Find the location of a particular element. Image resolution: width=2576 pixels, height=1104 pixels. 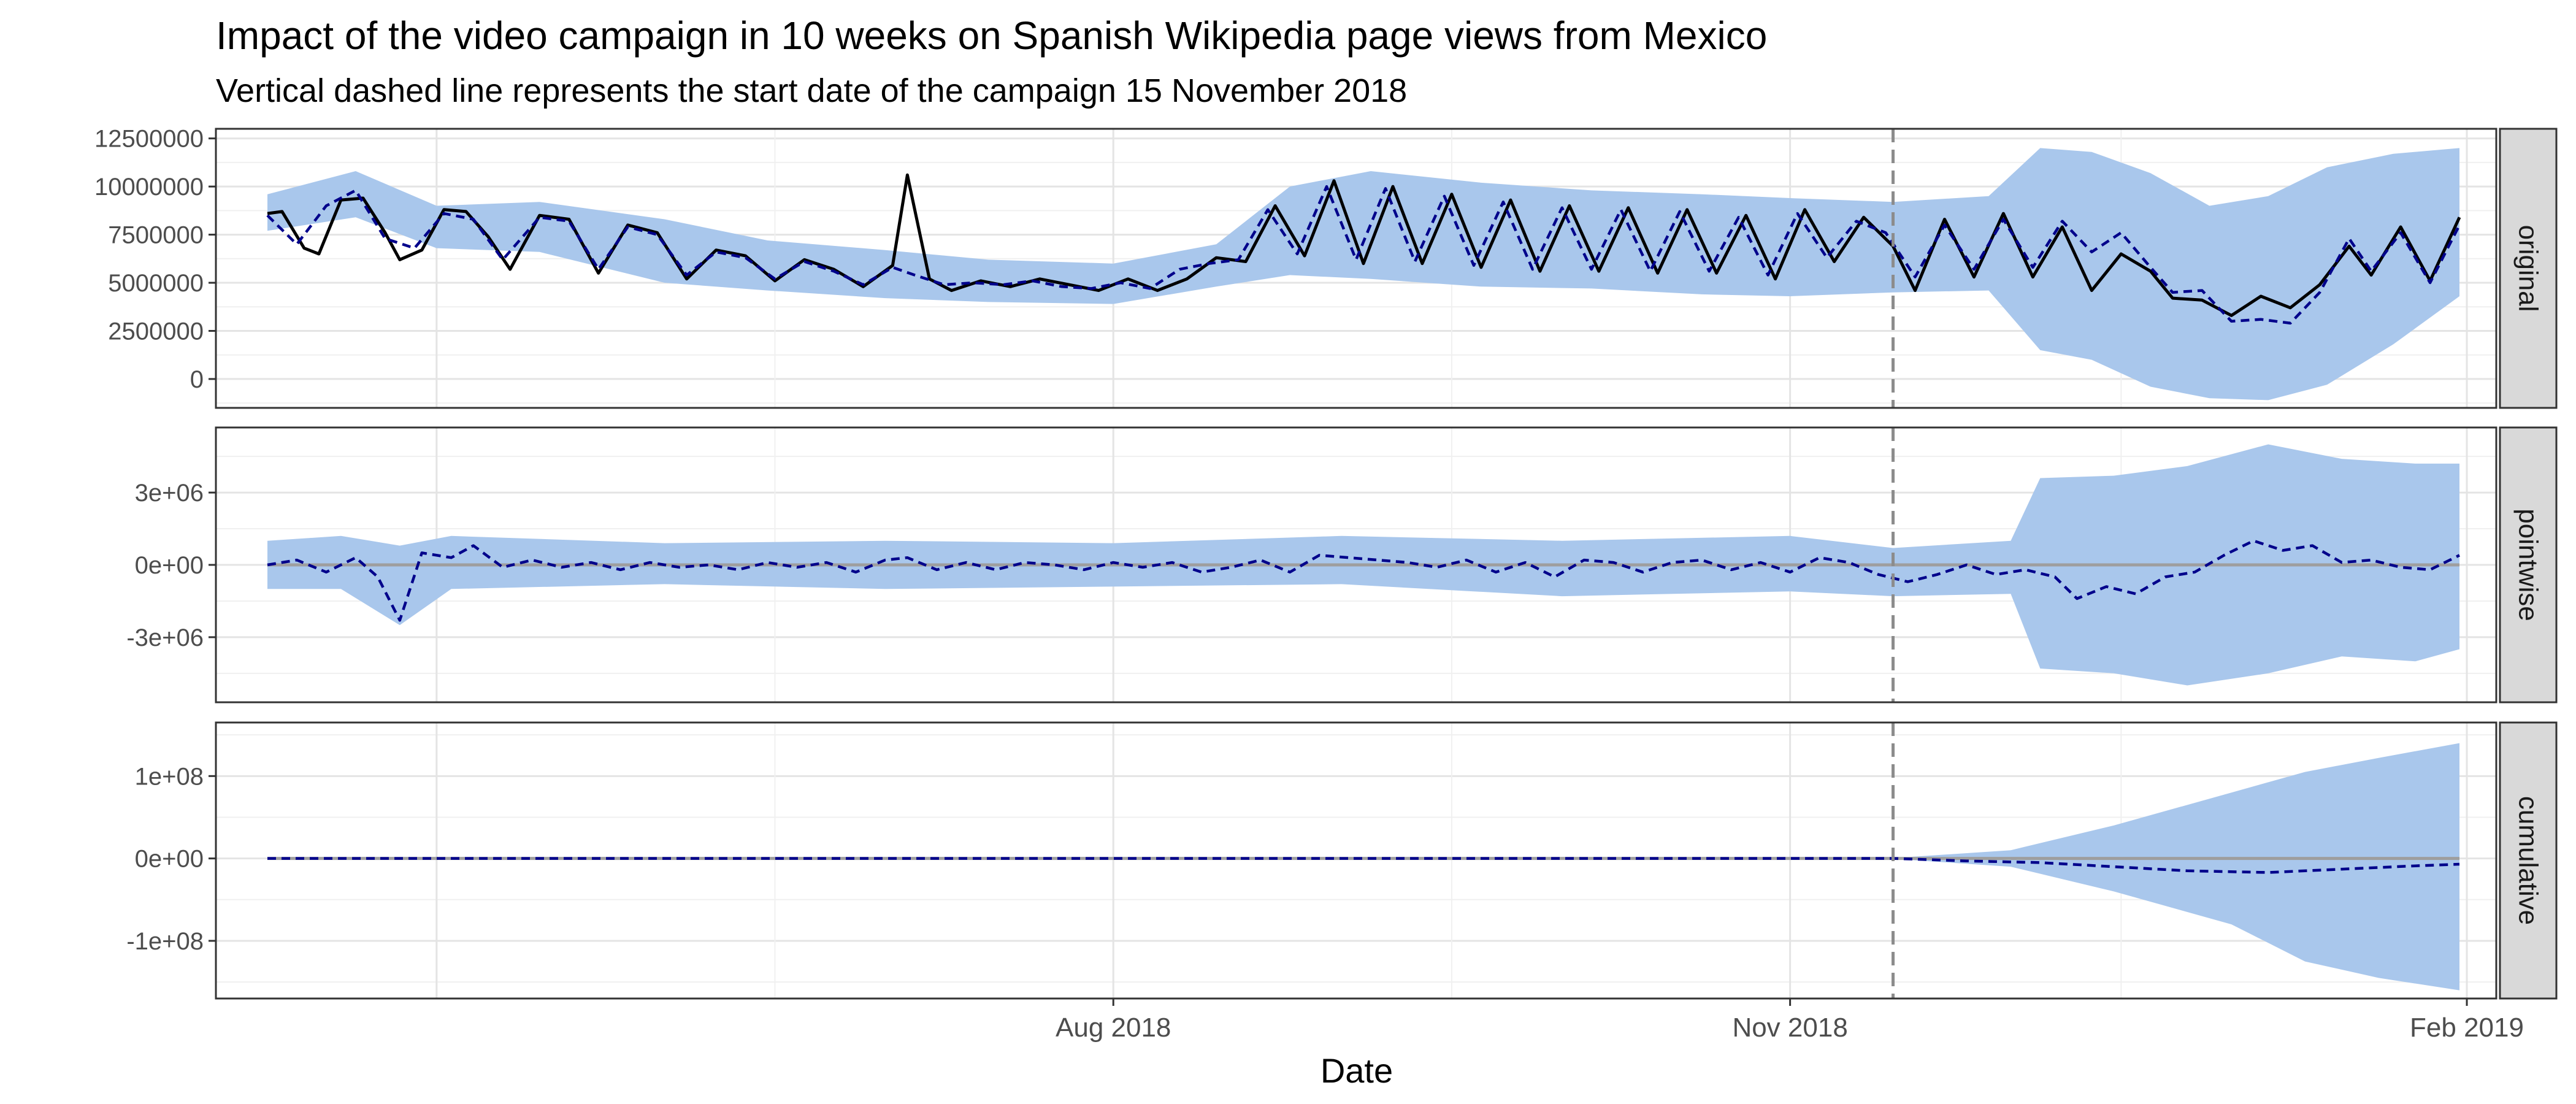

facet-strip-label-original: original is located at coordinates (2528, 268).